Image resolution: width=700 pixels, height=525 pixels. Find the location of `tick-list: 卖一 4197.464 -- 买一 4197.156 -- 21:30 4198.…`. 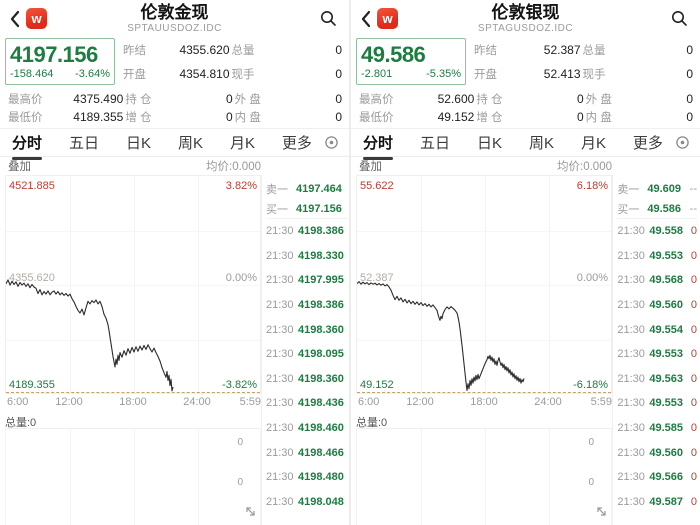

tick-list: 卖一 4197.464 -- 买一 4197.156 -- 21:30 4198.… is located at coordinates (311, 350).